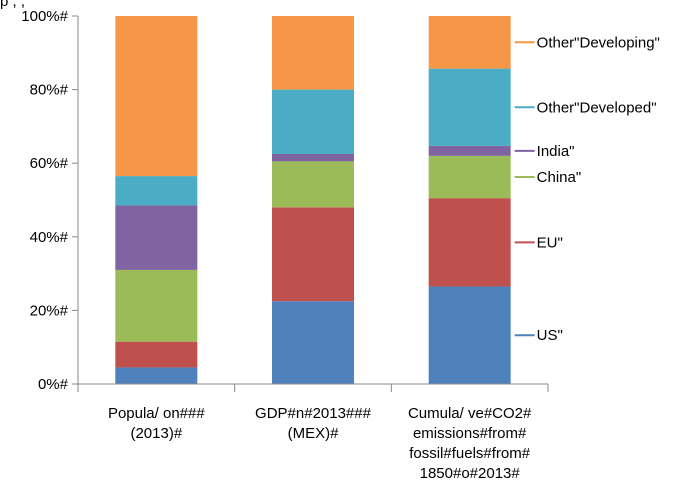 Image resolution: width=698 pixels, height=493 pixels. What do you see at coordinates (598, 42) in the screenshot?
I see `legend-label: Other"Developing"` at bounding box center [598, 42].